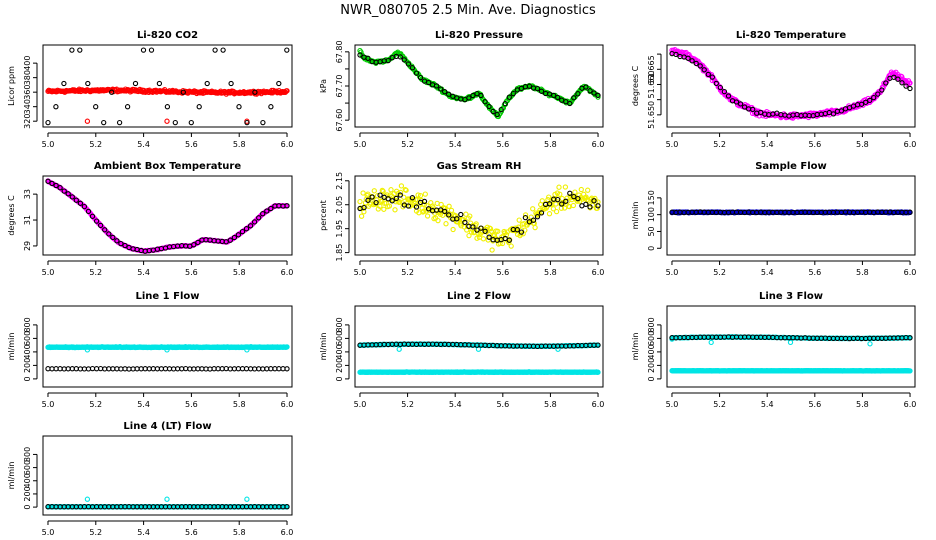 The width and height of the screenshot is (936, 540). What do you see at coordinates (339, 229) in the screenshot?
I see `y-tick-label: 1.95` at bounding box center [339, 229].